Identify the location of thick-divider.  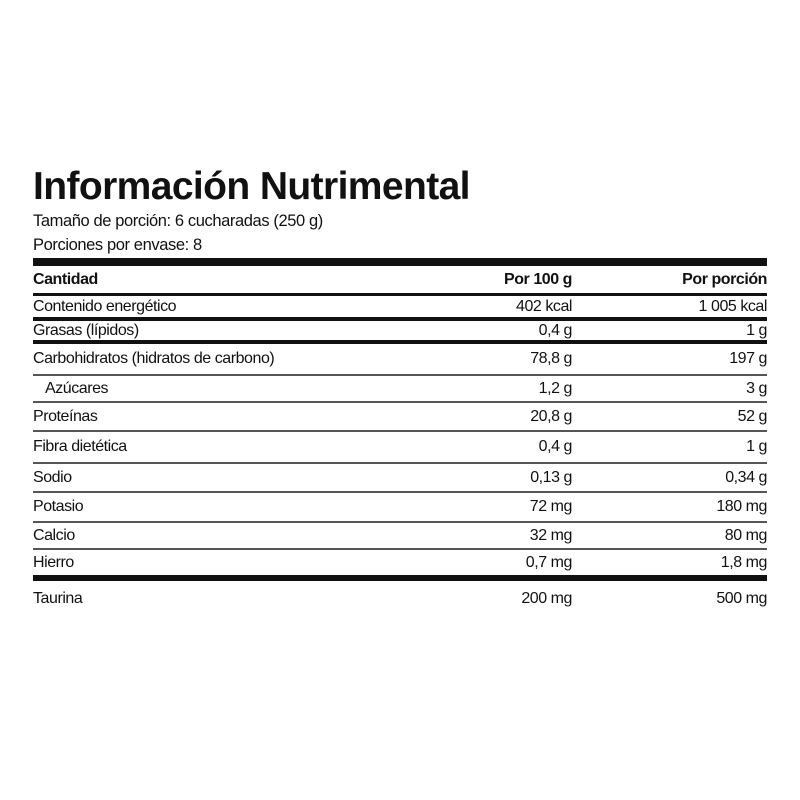
(400, 262).